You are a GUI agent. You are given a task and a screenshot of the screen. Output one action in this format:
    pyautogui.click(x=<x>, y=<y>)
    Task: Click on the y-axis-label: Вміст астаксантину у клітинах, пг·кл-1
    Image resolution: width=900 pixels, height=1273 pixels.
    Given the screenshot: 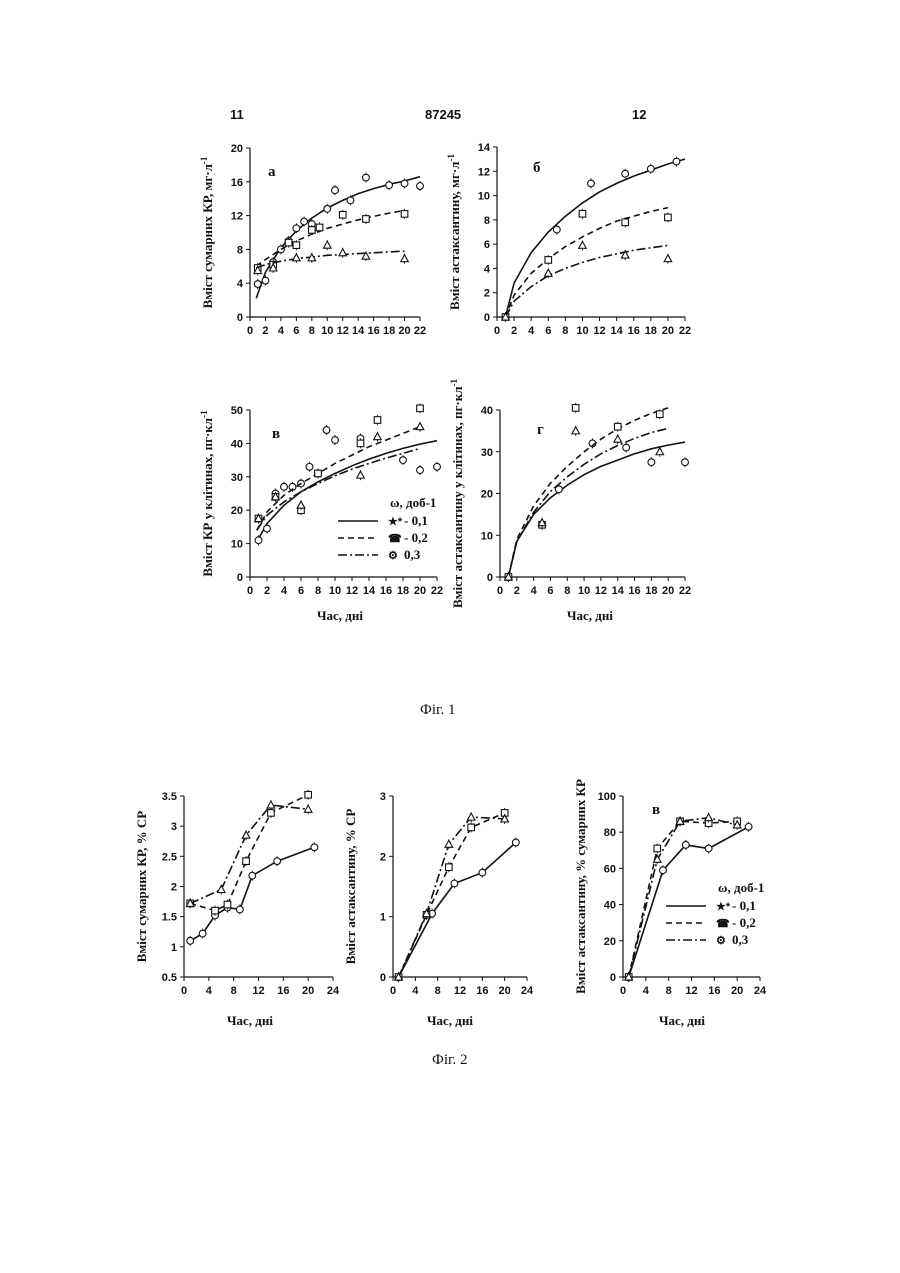 What is the action you would take?
    pyautogui.click(x=457, y=493)
    